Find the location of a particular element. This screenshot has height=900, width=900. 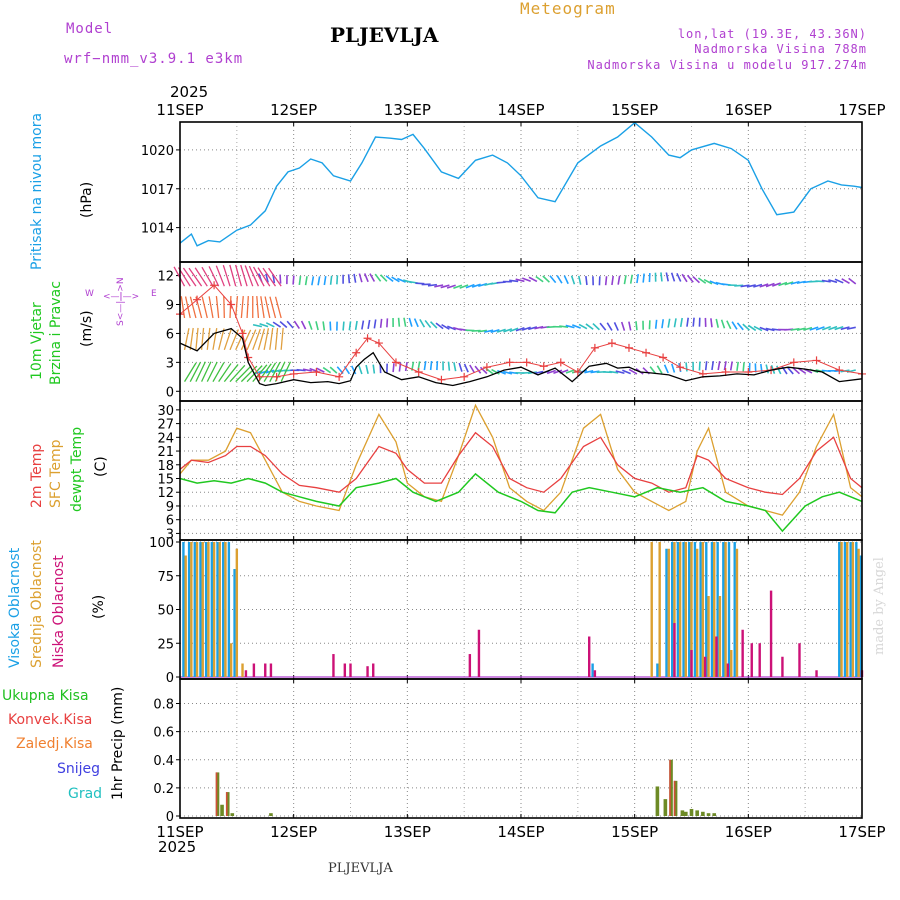

precip-legend-total: Ukupna Kisa is located at coordinates (45, 696).